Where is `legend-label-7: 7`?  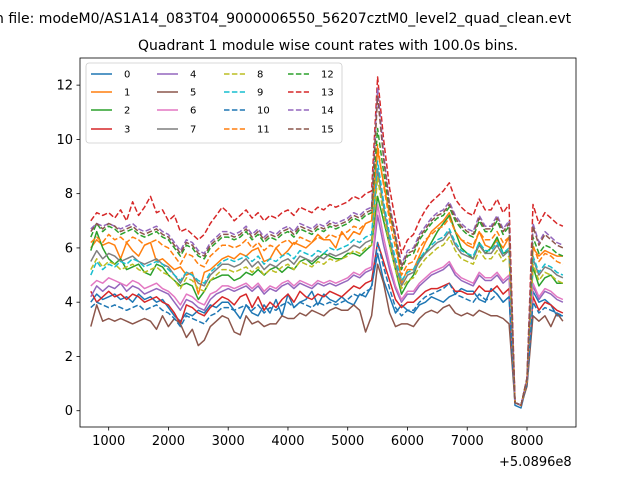
legend-label-7: 7 is located at coordinates (193, 130).